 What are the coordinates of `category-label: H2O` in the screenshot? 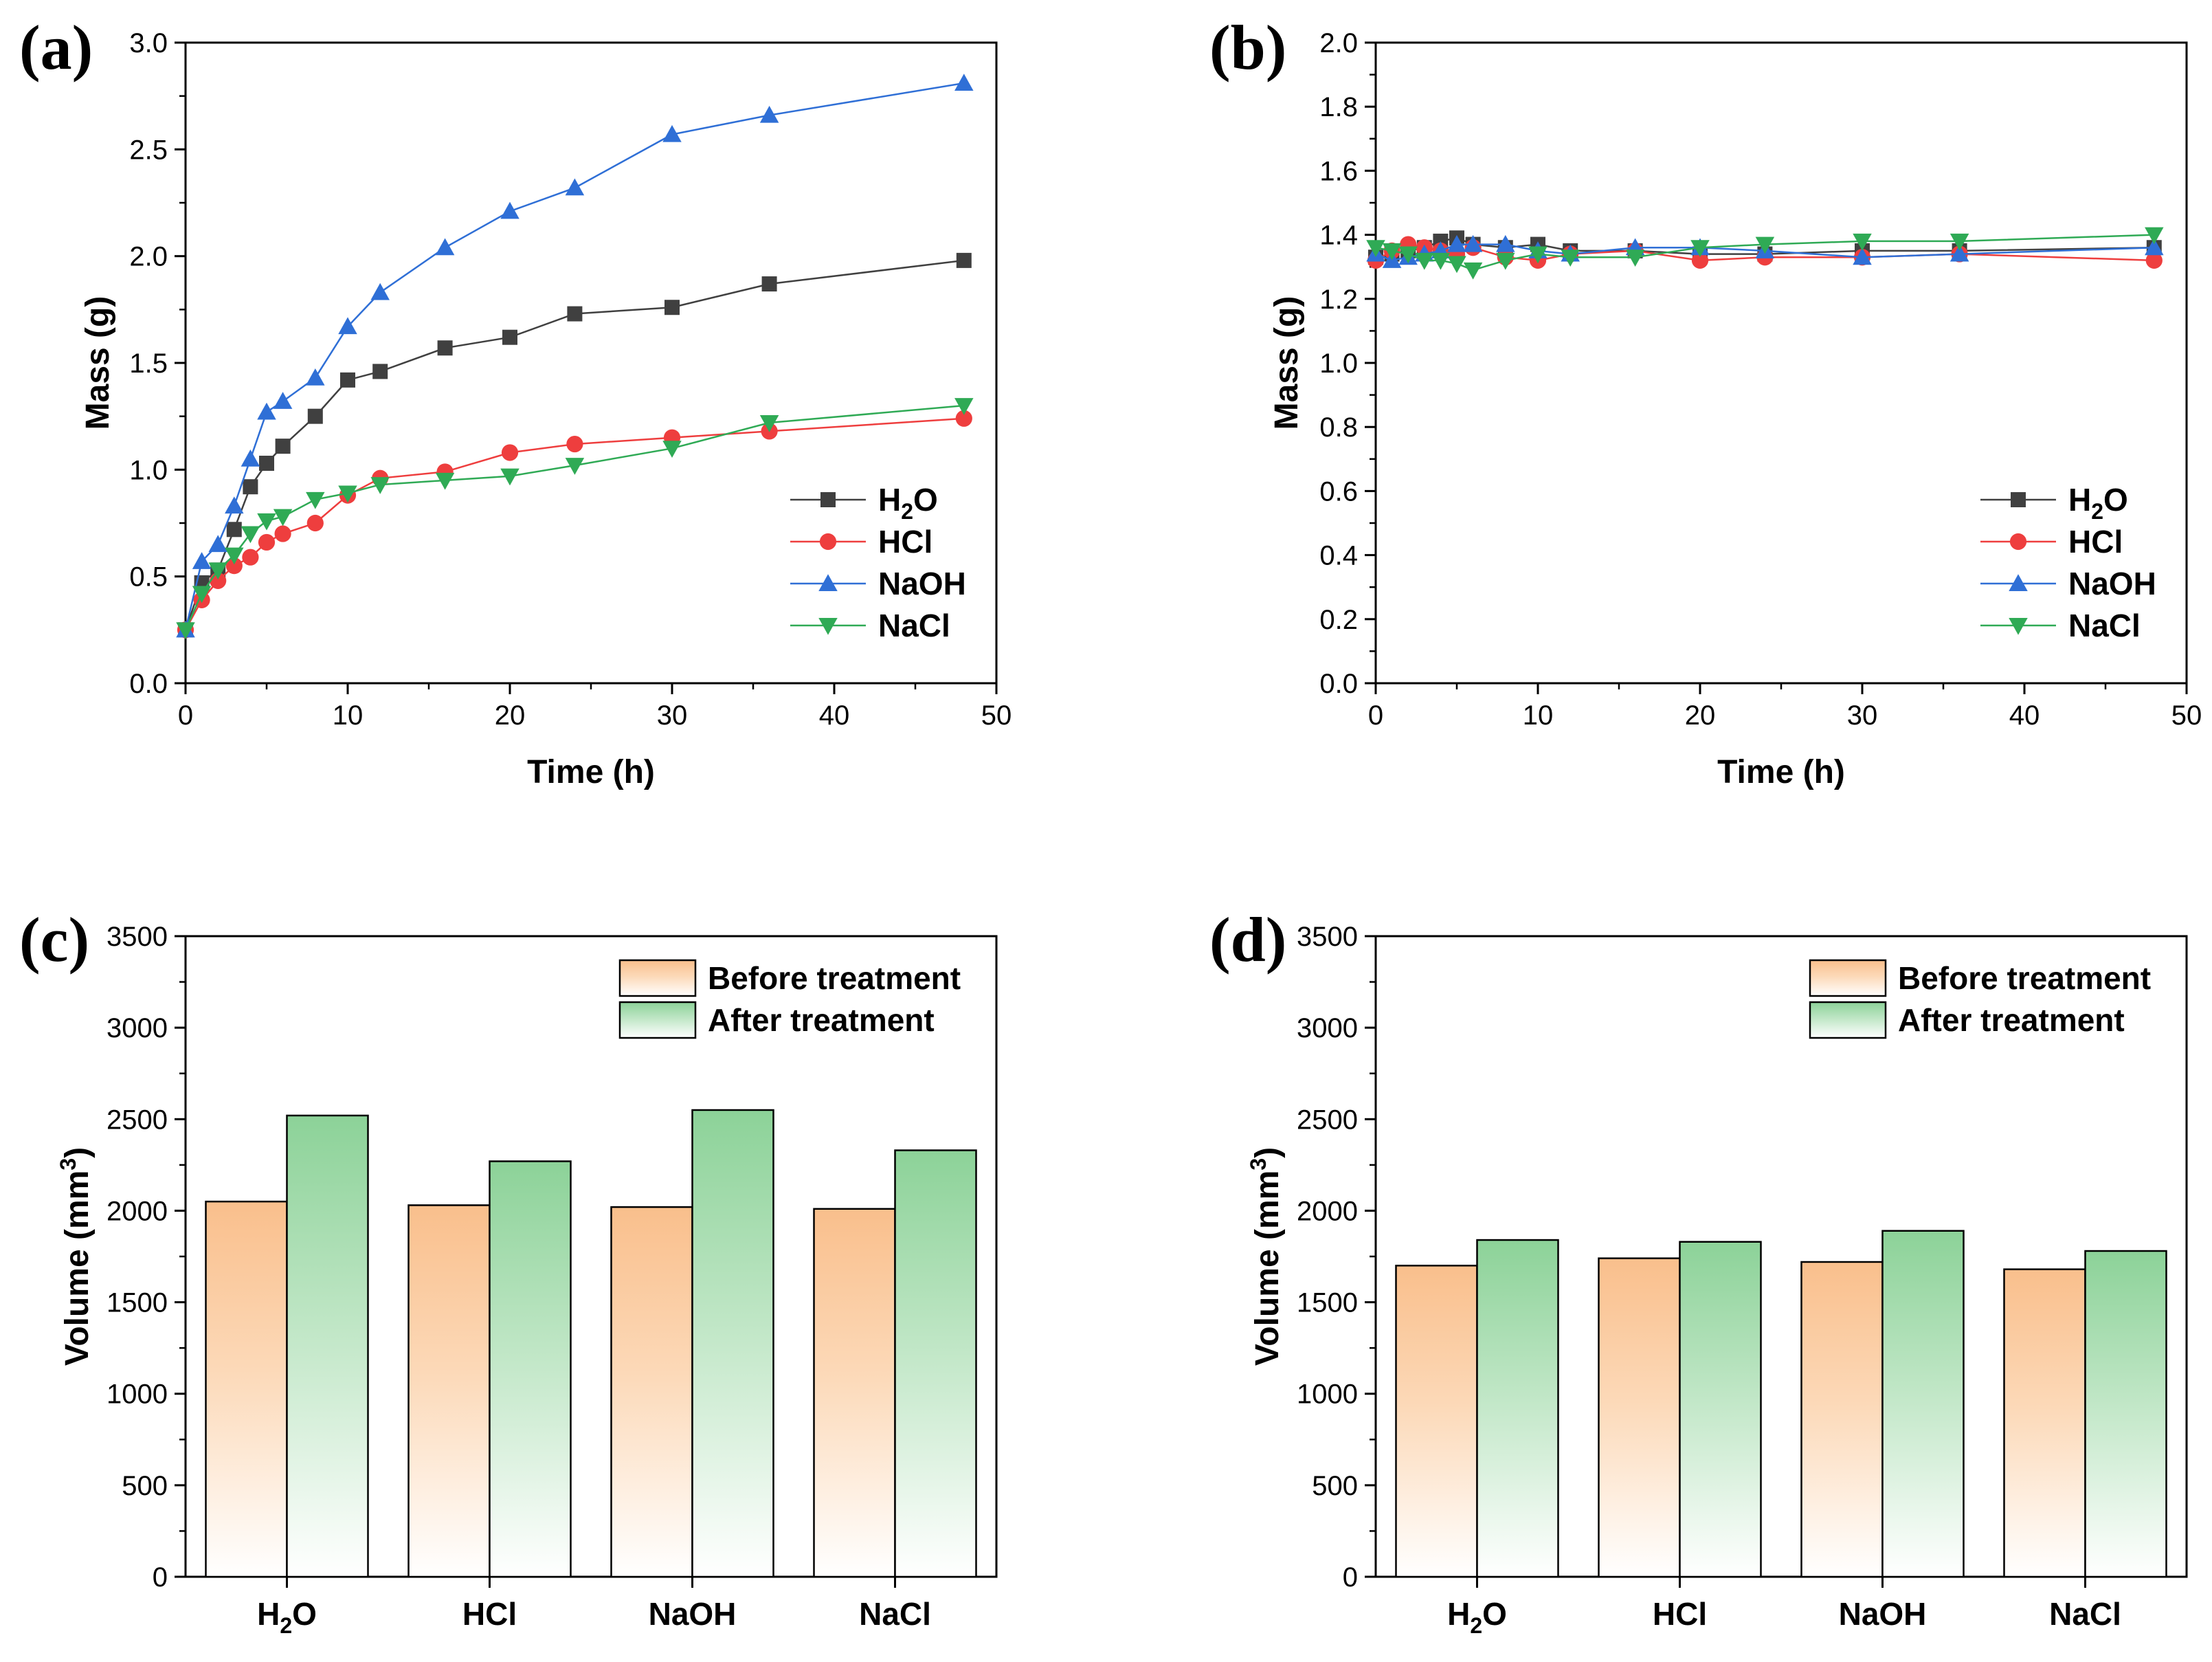 It's located at (287, 1617).